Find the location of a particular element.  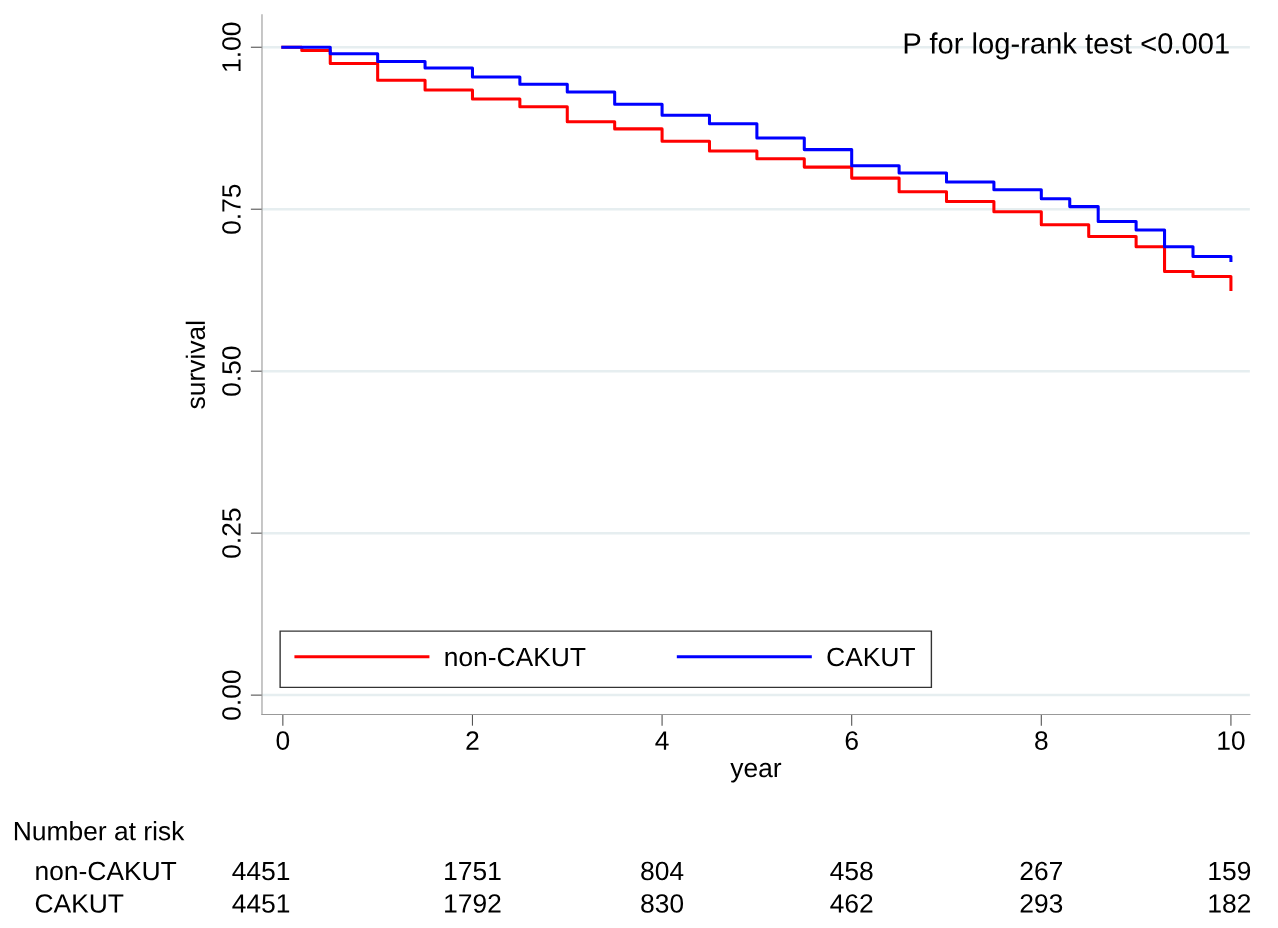

y-tick-label: 0.75 is located at coordinates (231, 209).